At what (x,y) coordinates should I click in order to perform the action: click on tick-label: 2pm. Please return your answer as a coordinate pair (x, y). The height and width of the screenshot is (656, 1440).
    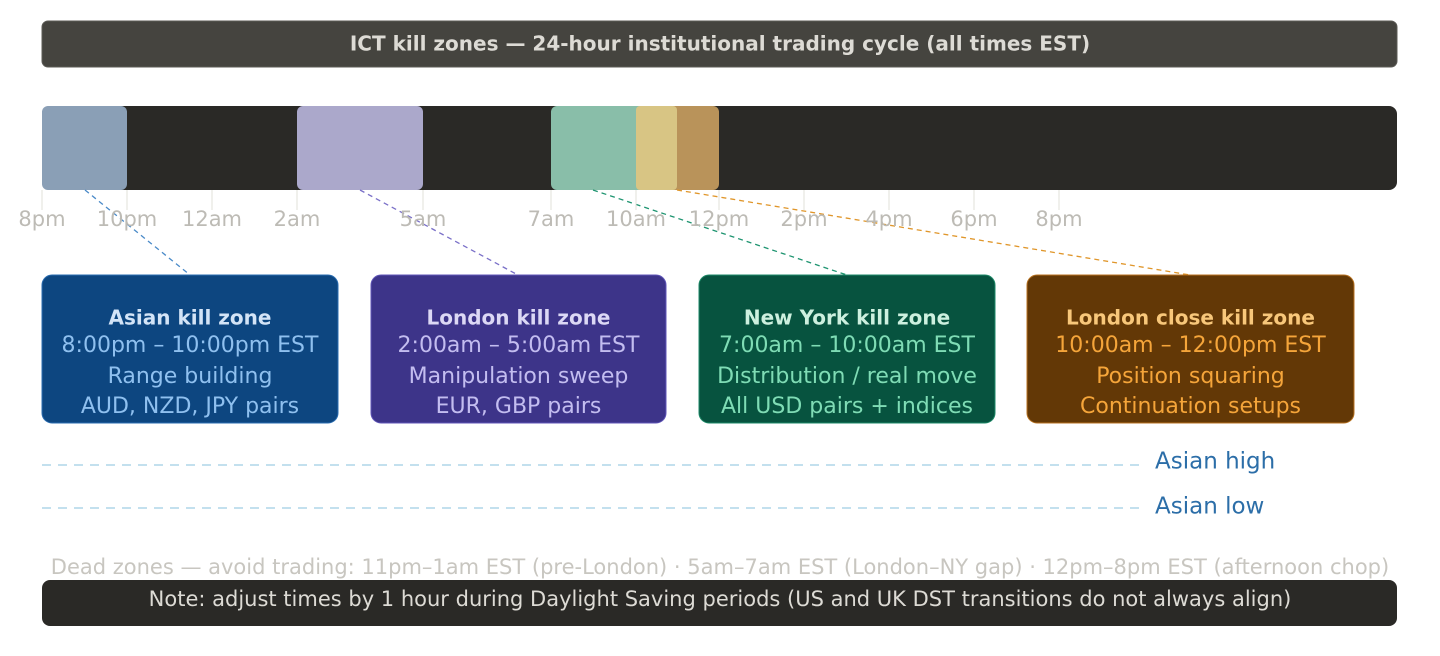
    Looking at the image, I should click on (803, 219).